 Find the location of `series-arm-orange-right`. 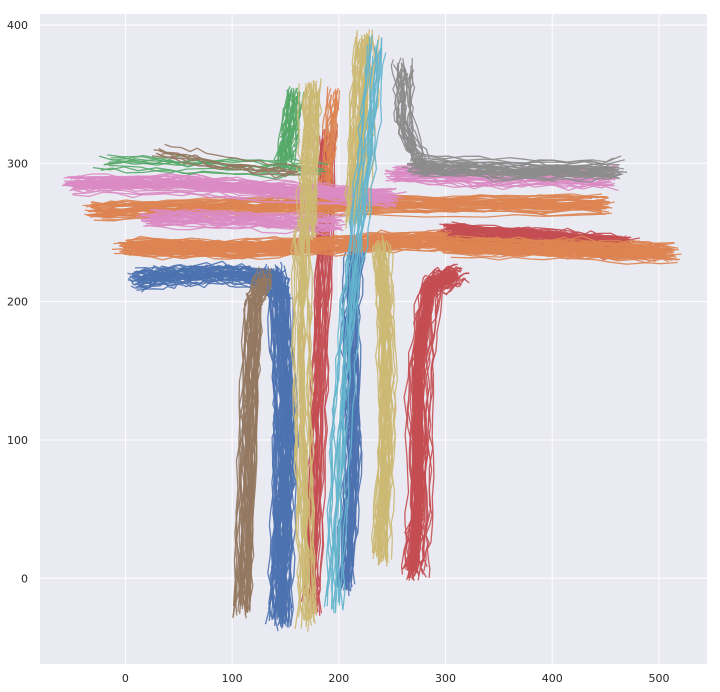

series-arm-orange-right is located at coordinates (557, 249).